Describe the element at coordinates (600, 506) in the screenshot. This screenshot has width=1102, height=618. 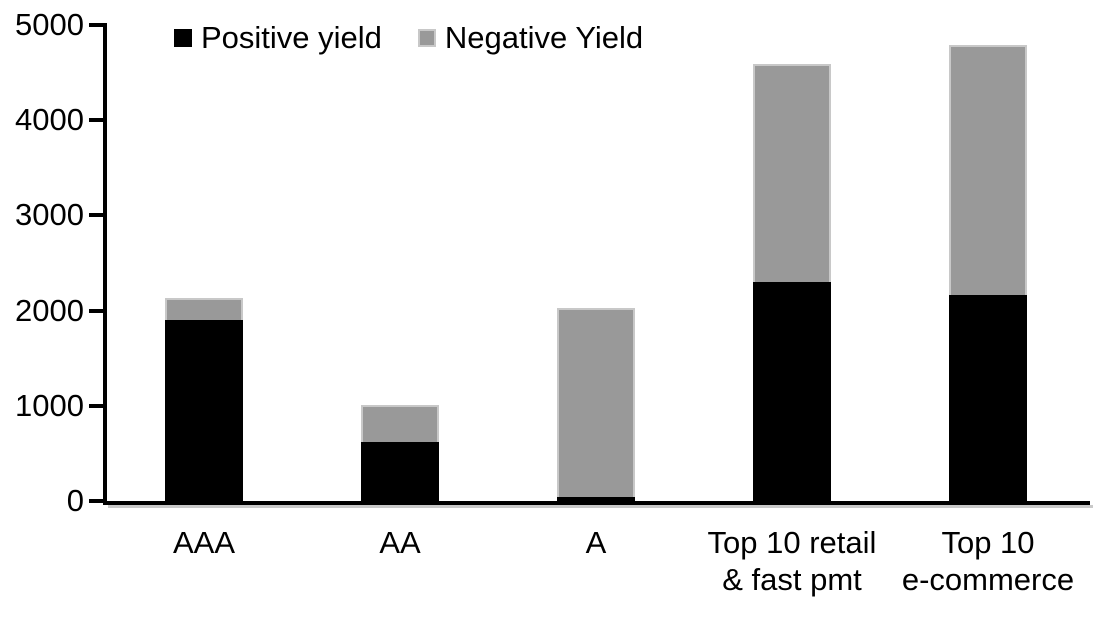
I see `x-axis-shadow` at that location.